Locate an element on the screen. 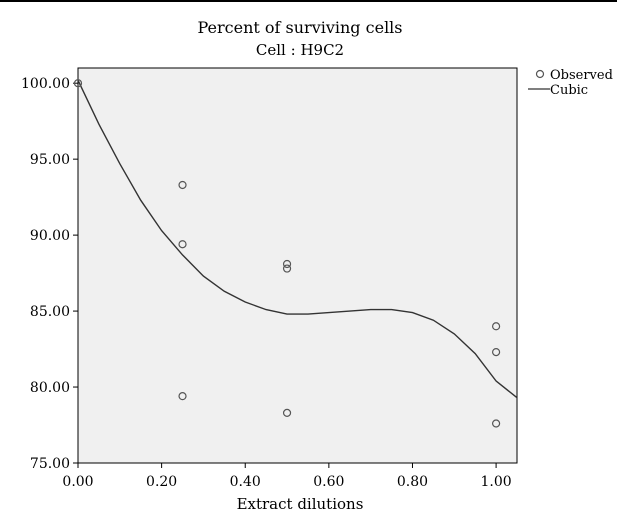  legend: Observed Cubic is located at coordinates (570, 83).